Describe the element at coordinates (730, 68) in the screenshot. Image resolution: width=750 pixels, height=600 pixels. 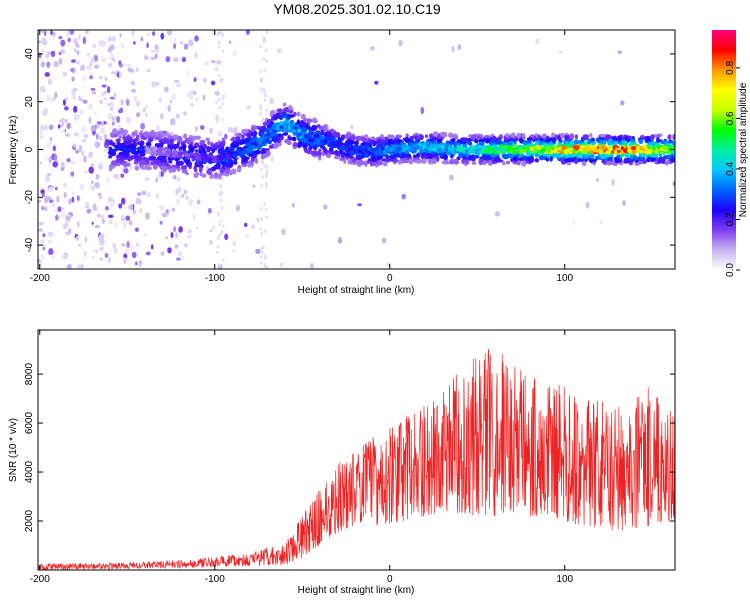
I see `colorbar-tick-label: 0.8` at that location.